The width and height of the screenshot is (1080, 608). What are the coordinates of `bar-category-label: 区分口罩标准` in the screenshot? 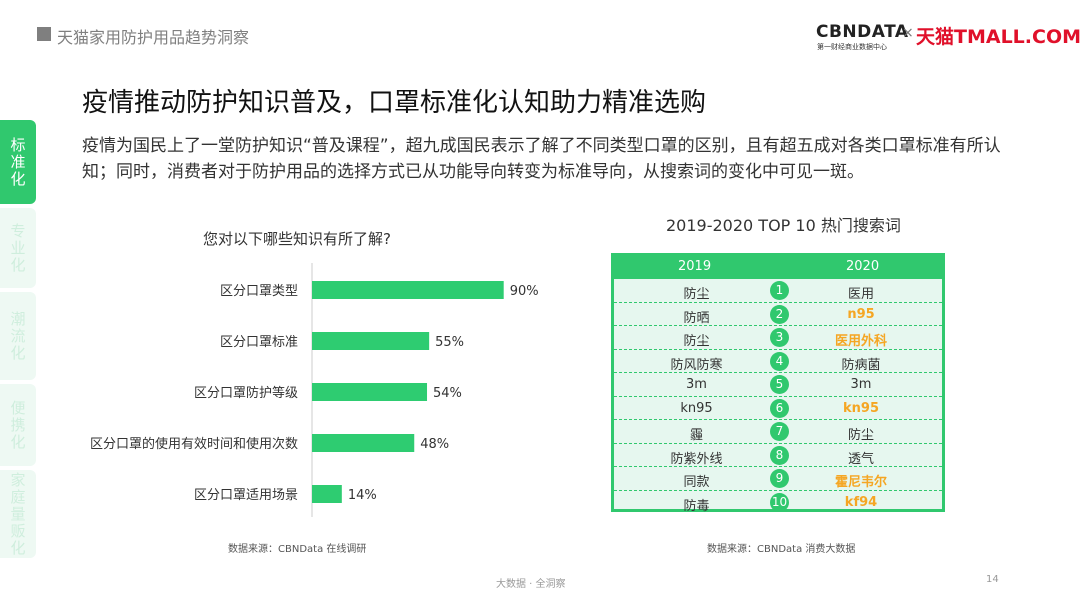 It's located at (259, 342).